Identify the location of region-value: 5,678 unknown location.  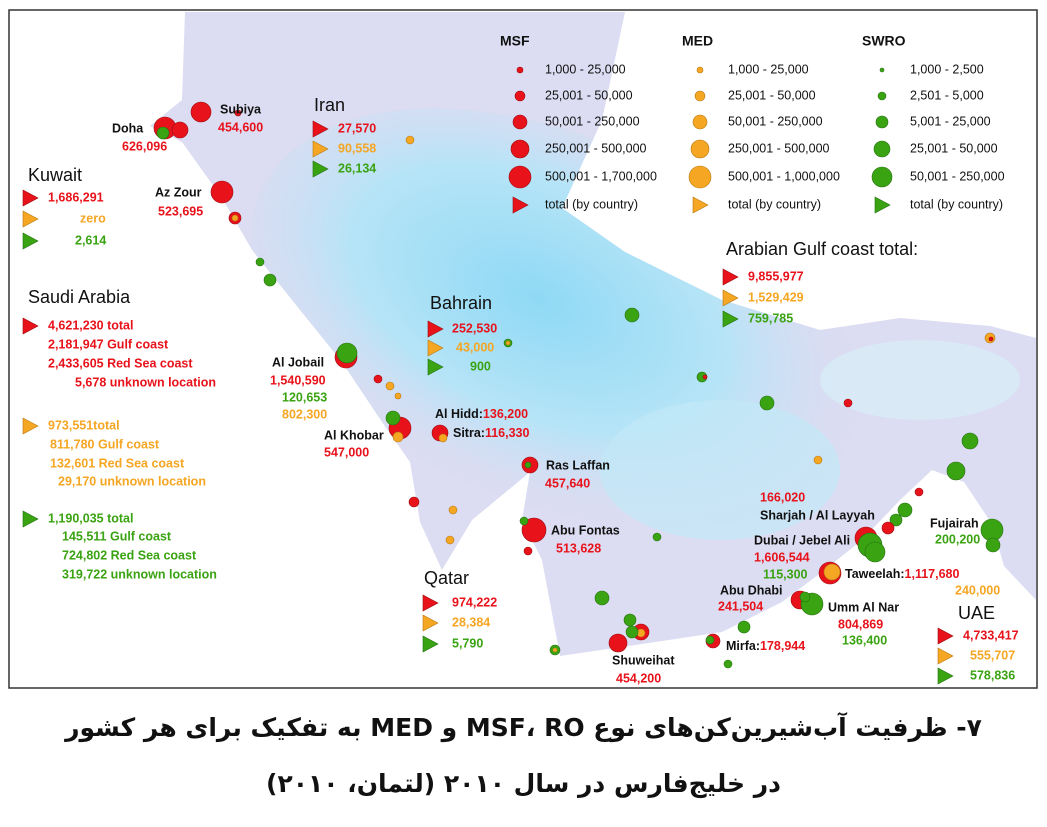
(145, 382).